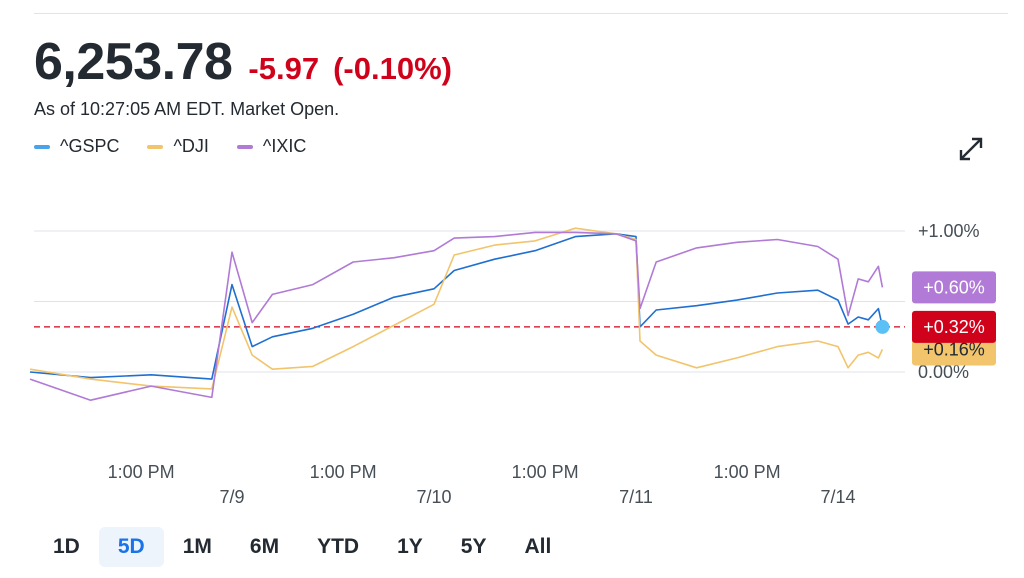 The width and height of the screenshot is (1024, 578). Describe the element at coordinates (284, 68) in the screenshot. I see `quote-change: -5.97` at that location.